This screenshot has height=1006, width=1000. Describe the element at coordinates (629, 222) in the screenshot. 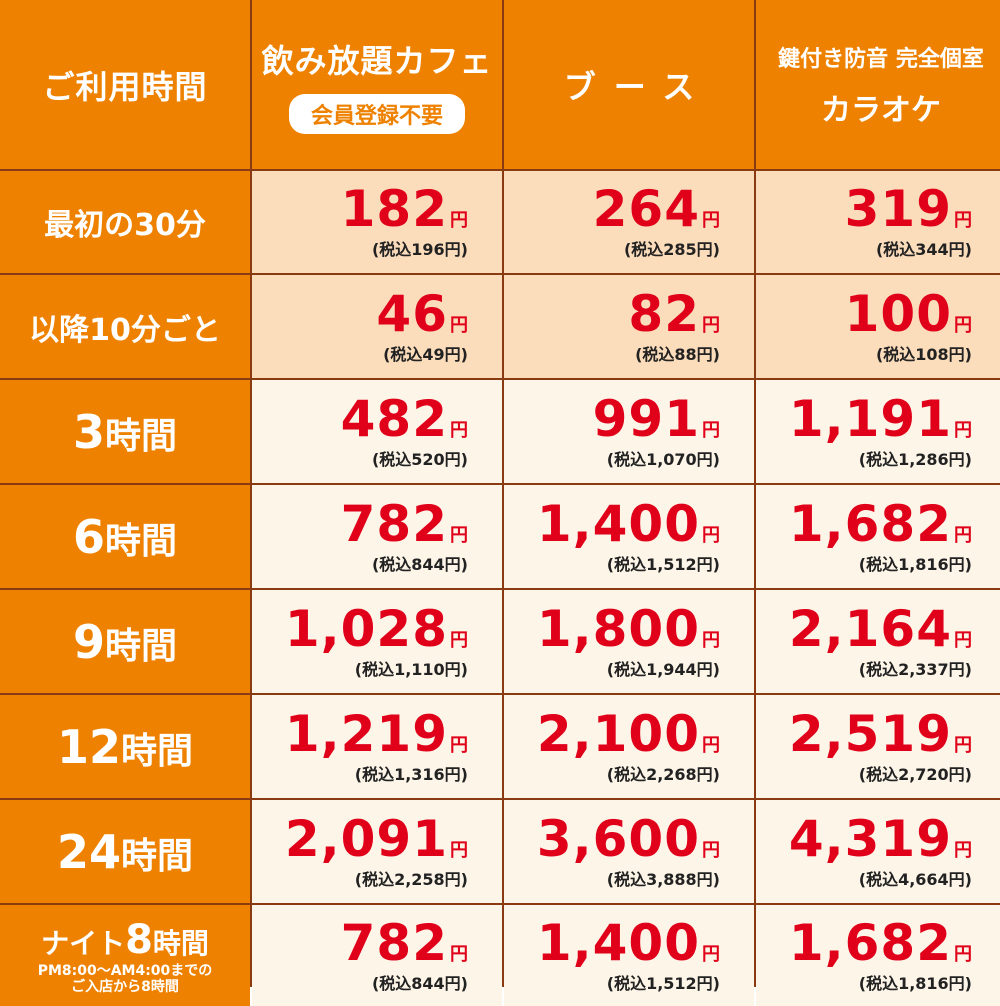

I see `price-cell-booth: 264 円 (税込285円)` at that location.